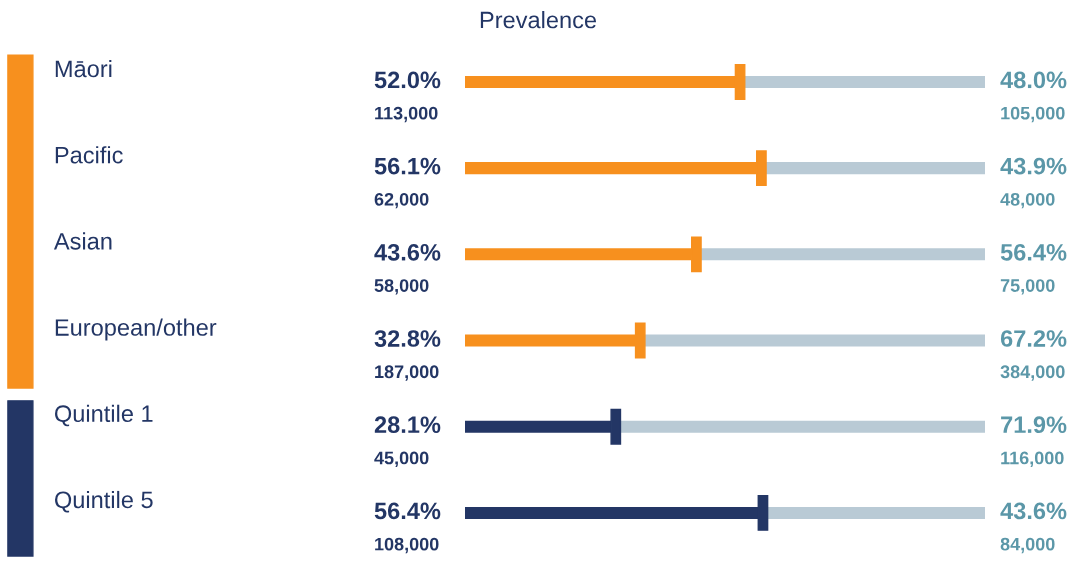 The image size is (1092, 563). Describe the element at coordinates (1033, 269) in the screenshot. I see `data-label: 56.4% 75,000` at that location.